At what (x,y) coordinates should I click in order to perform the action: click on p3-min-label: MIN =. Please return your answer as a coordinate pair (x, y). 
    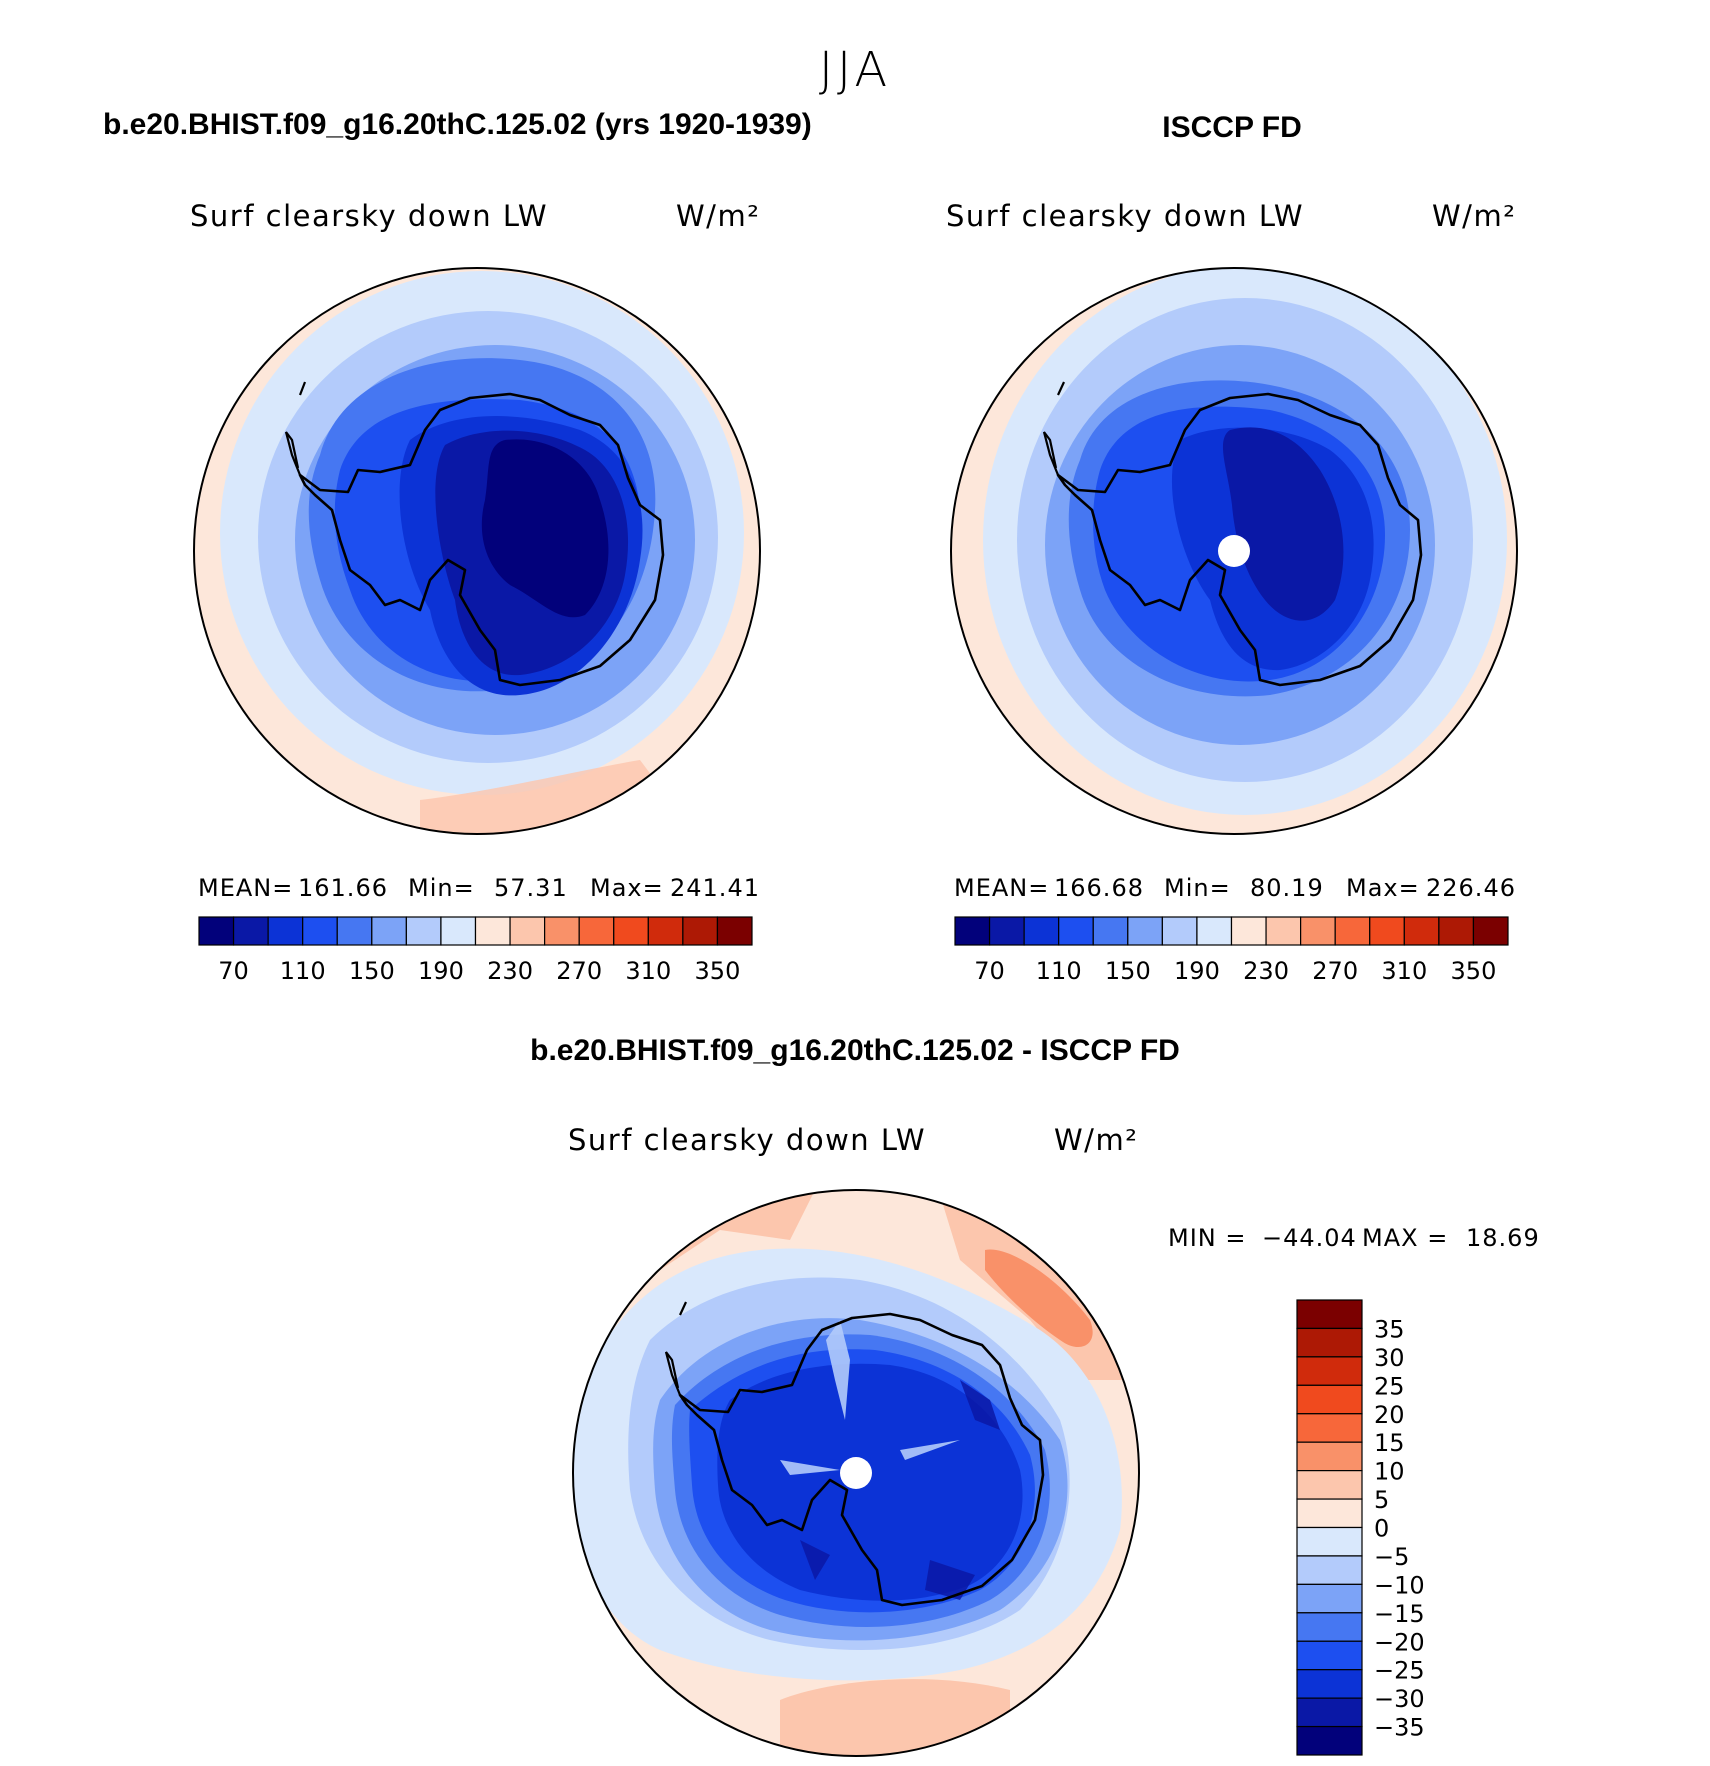
    Looking at the image, I should click on (1207, 1238).